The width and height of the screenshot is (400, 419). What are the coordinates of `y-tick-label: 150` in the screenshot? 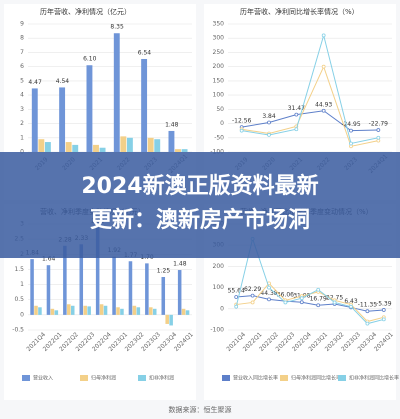 It's located at (219, 80).